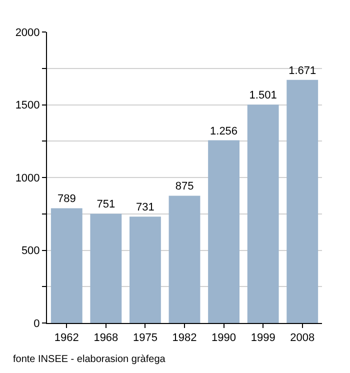 The width and height of the screenshot is (350, 373). What do you see at coordinates (145, 208) in the screenshot?
I see `data-label: 731` at bounding box center [145, 208].